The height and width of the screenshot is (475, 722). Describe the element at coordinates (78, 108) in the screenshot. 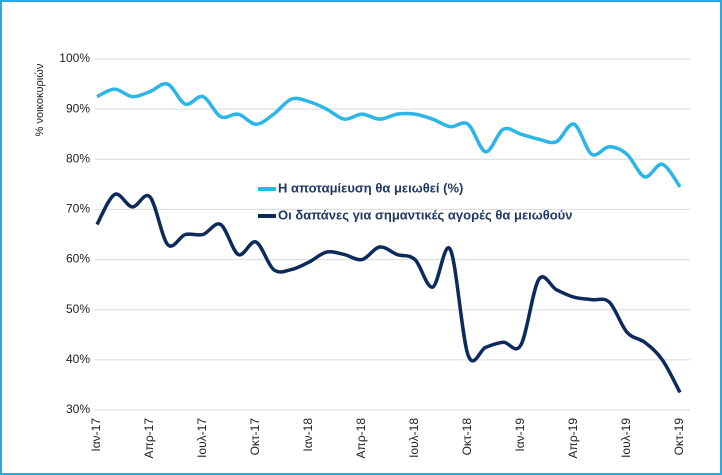

I see `y-tick-label: 90%` at that location.